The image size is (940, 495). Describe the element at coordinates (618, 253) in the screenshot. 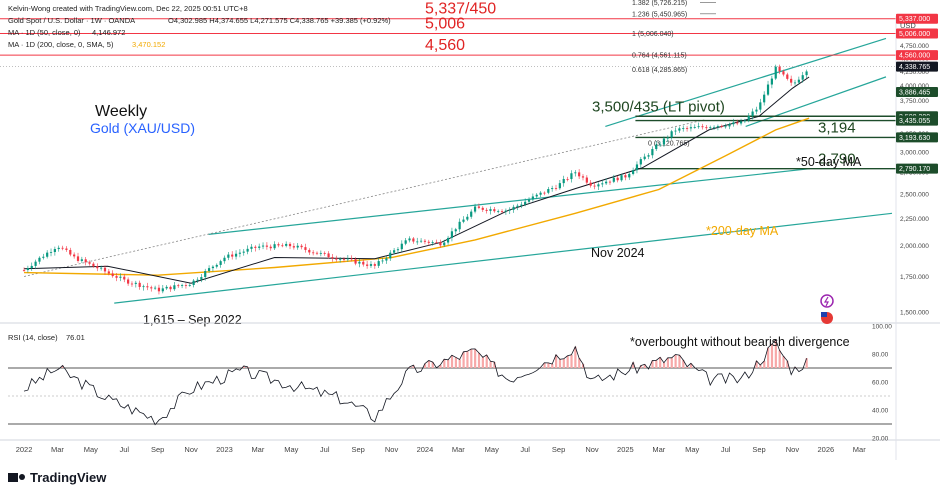

I see `low-annotation: Nov 2024` at that location.